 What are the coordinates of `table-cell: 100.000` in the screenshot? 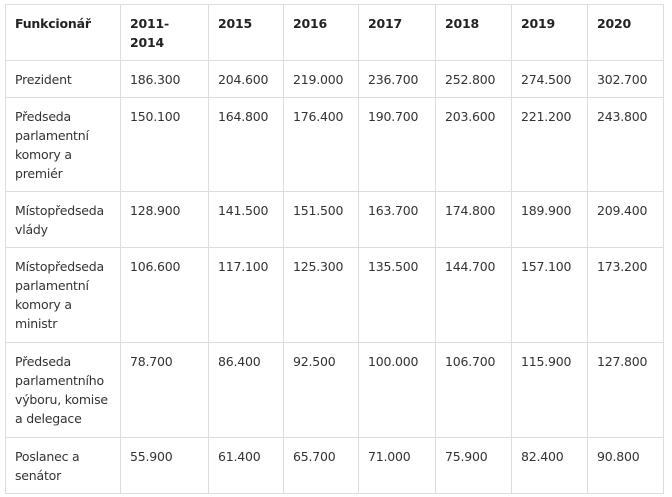 It's located at (397, 390).